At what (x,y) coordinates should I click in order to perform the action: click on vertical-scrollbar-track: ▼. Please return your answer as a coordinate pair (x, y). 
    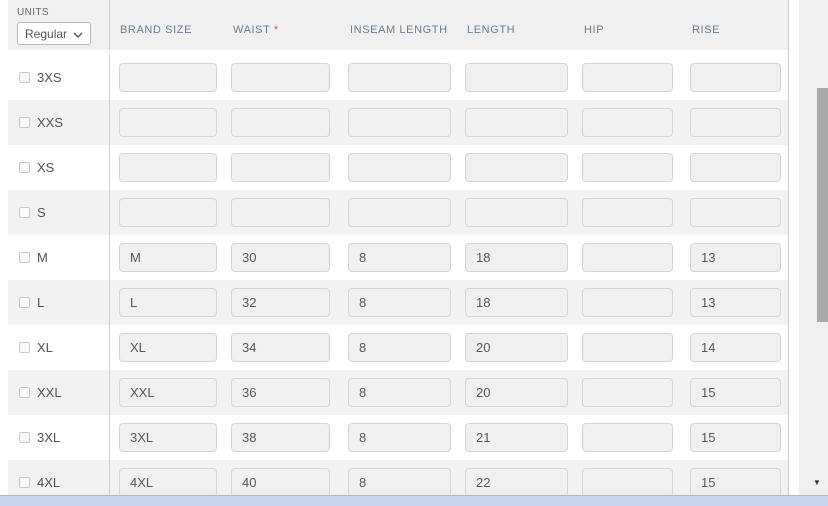
    Looking at the image, I should click on (813, 247).